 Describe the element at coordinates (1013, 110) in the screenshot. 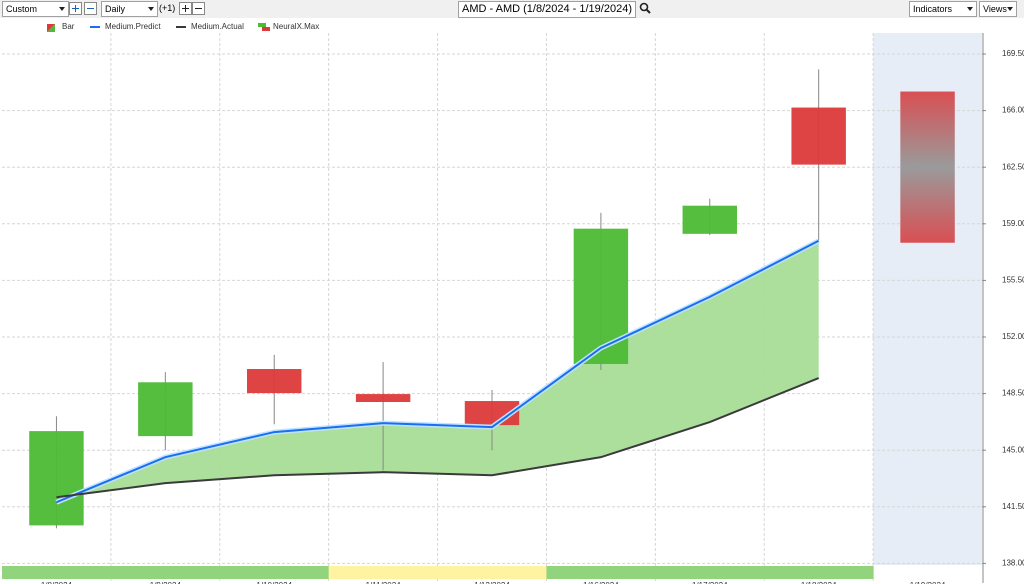

I see `y-tick-label: 166.00` at that location.